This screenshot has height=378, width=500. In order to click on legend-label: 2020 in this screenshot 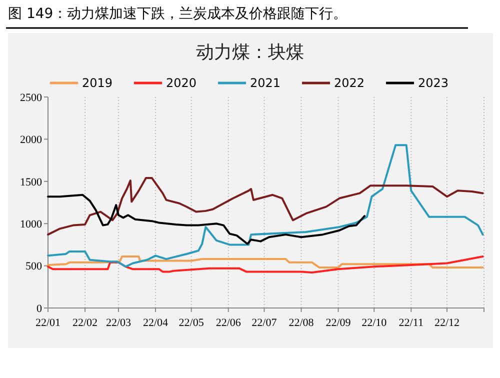, I will do `click(181, 83)`.